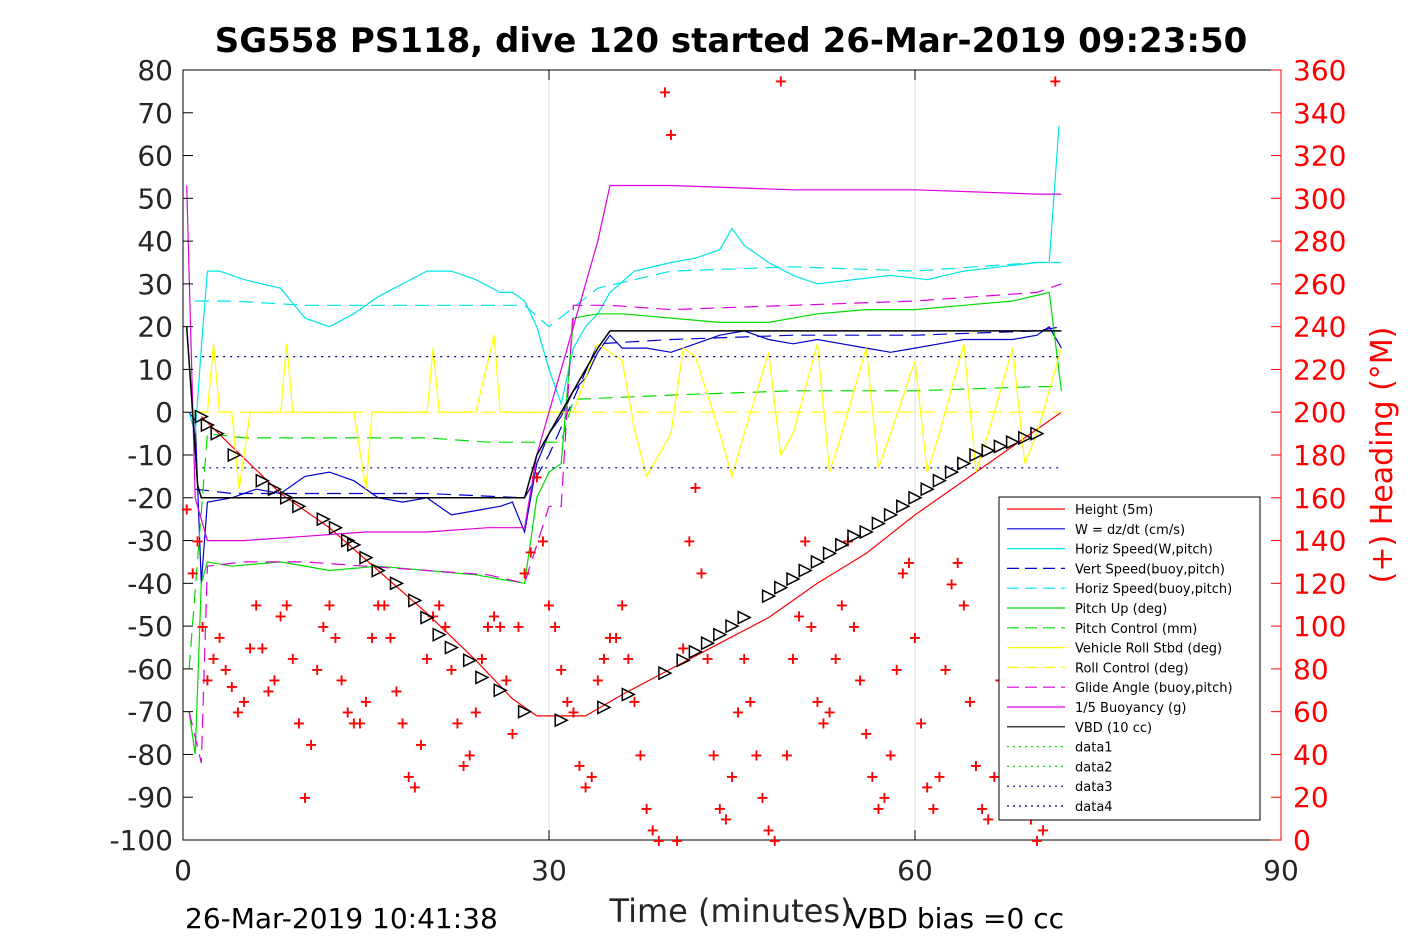 Image resolution: width=1417 pixels, height=945 pixels. What do you see at coordinates (155, 327) in the screenshot?
I see `y-tick-label-6: 20` at bounding box center [155, 327].